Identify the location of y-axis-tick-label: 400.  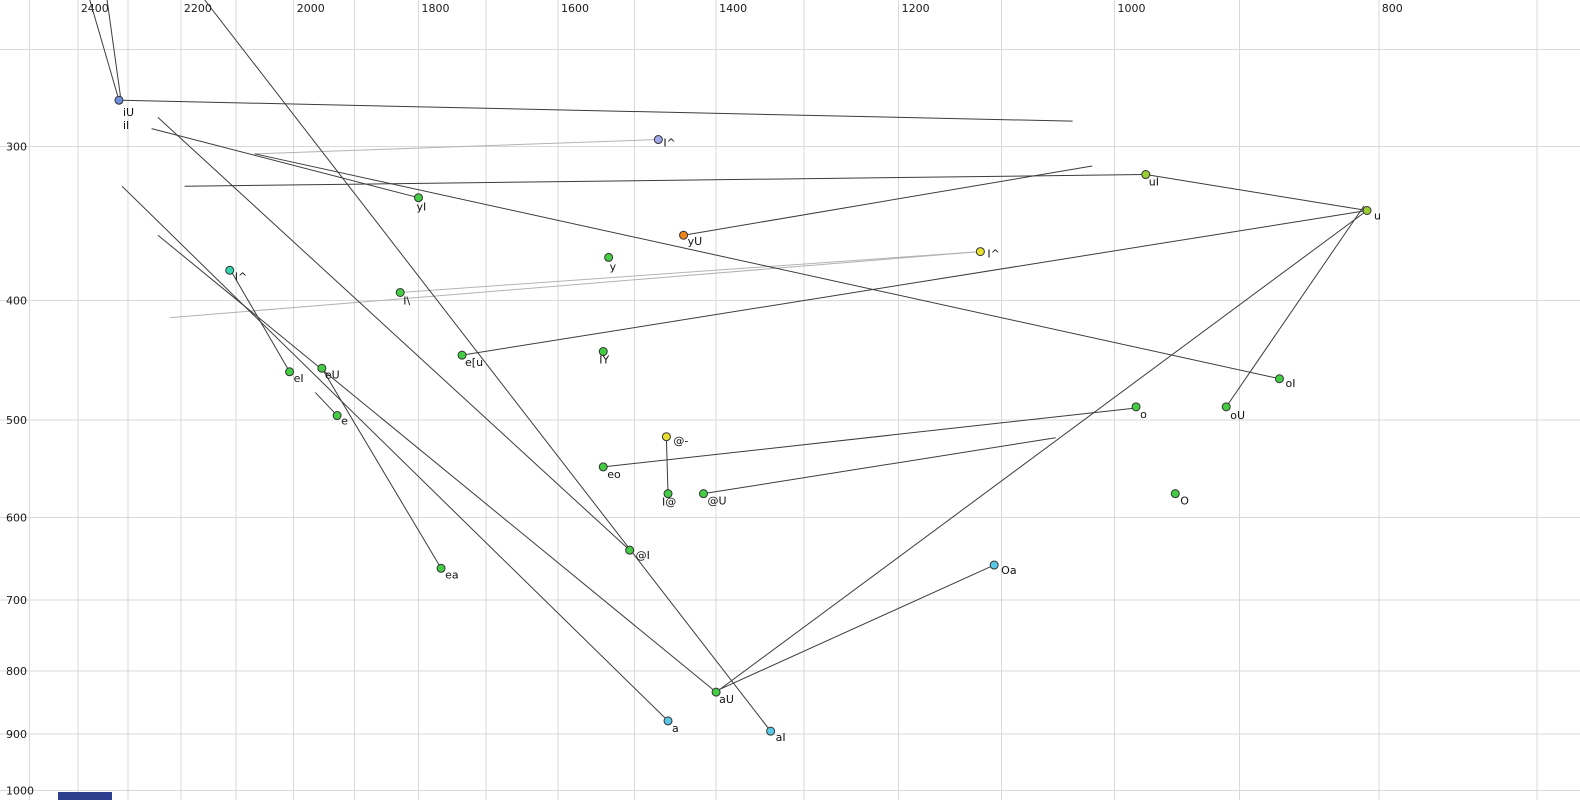
(16, 301).